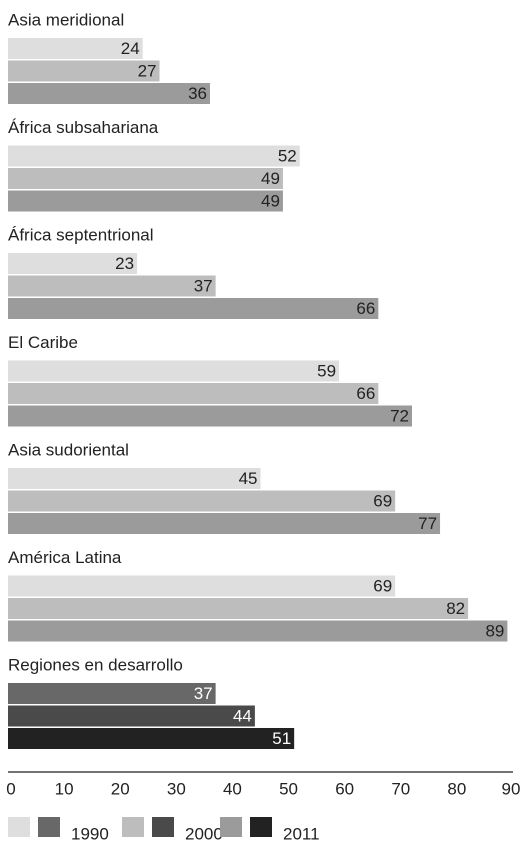 The height and width of the screenshot is (865, 521). I want to click on bar-america-latina-2011, so click(258, 631).